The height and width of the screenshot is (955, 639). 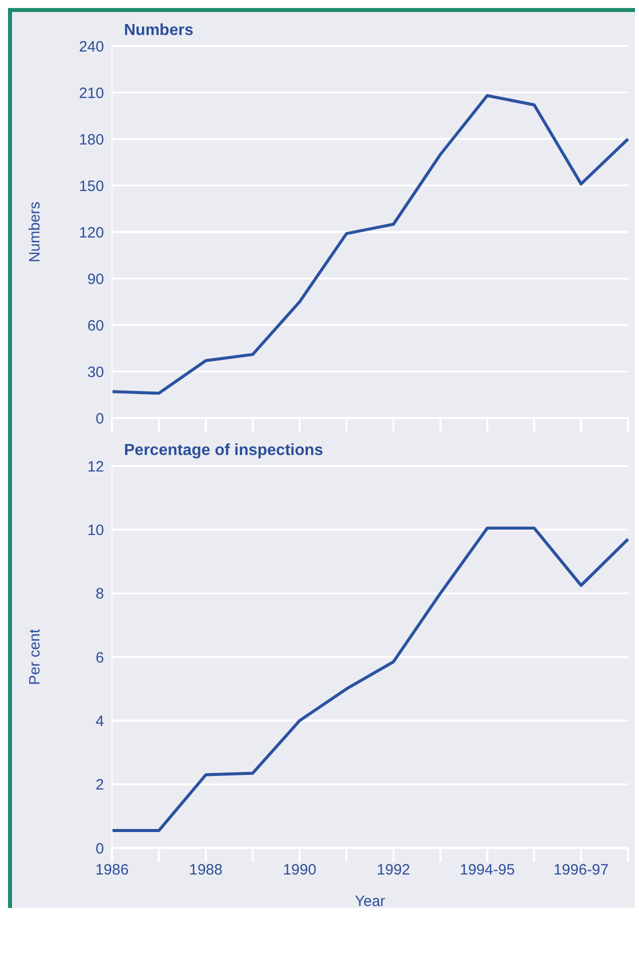 I want to click on y-tick-label: 180, so click(x=91, y=139).